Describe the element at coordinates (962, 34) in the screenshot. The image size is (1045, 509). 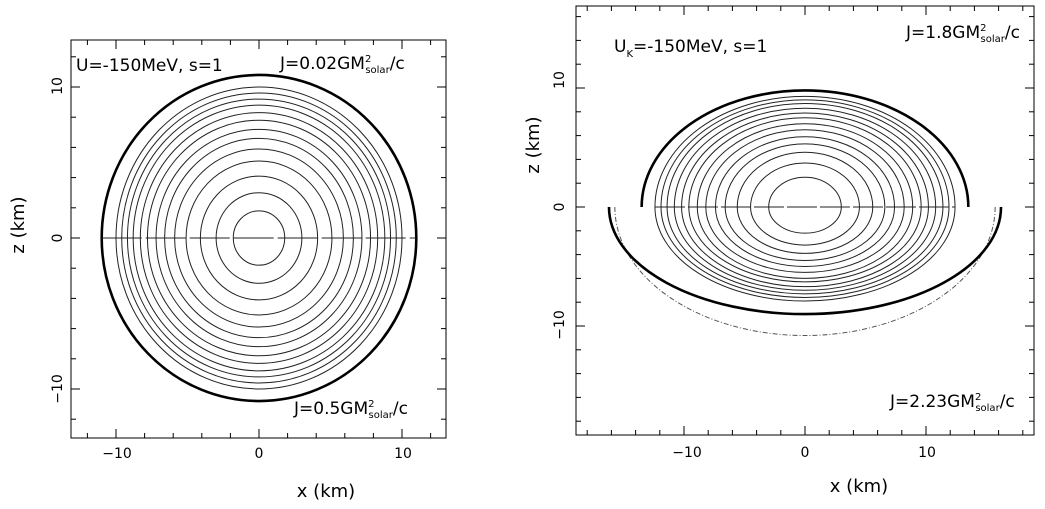
I see `right-j-upper-annotation: J=1.8GM2 solar/c` at that location.